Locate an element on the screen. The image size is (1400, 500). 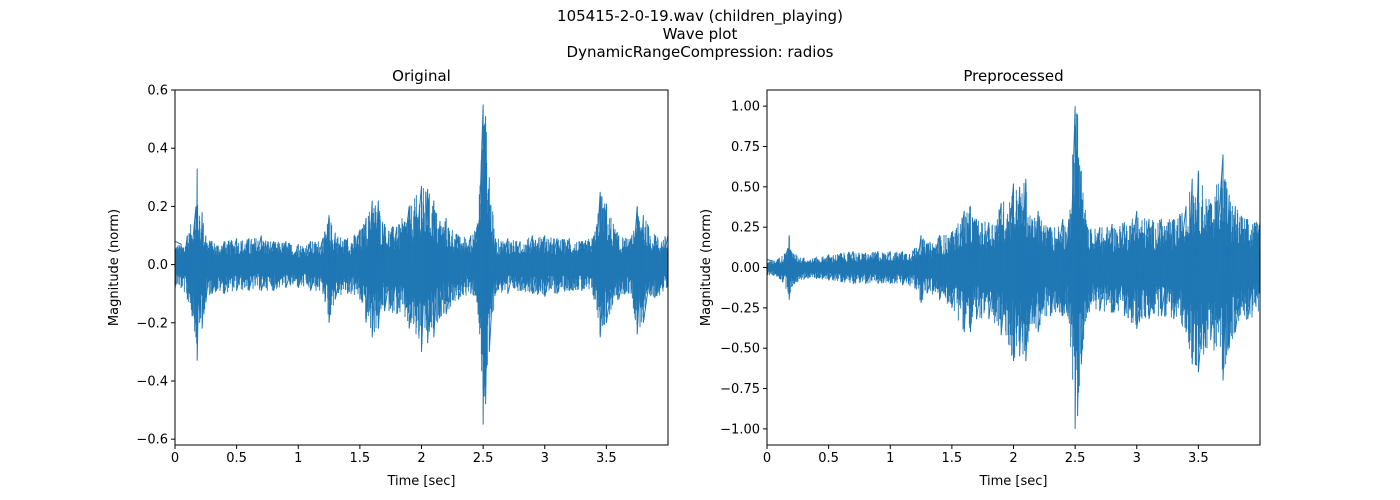
original-ytick-label: 0.2 is located at coordinates (157, 207).